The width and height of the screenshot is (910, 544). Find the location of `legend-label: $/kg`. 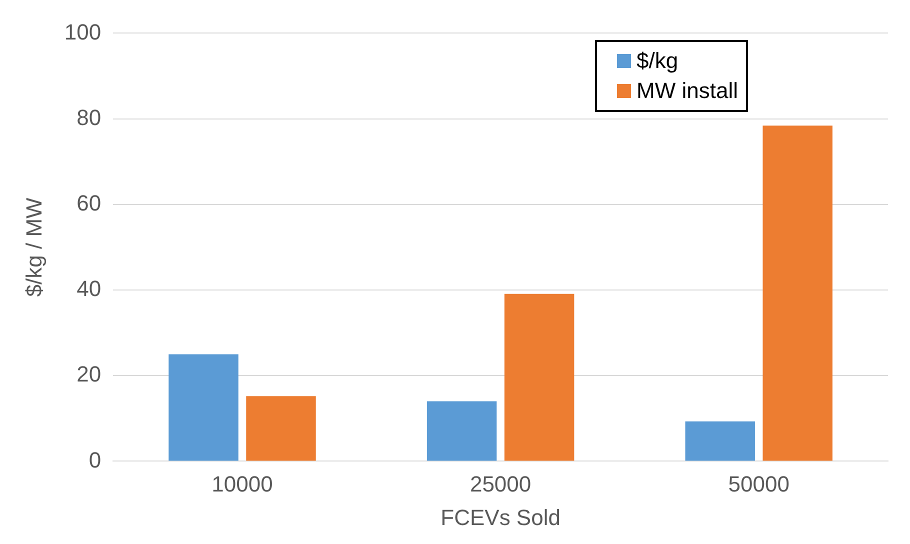

legend-label: $/kg is located at coordinates (657, 61).